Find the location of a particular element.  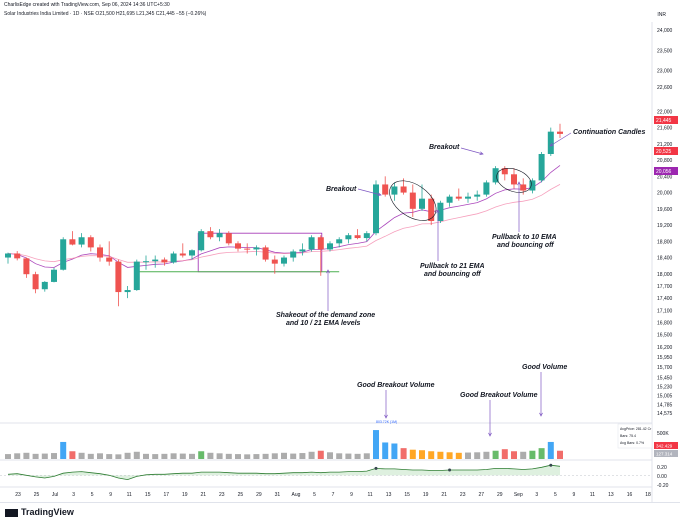

price-tick-label: 16,800 is located at coordinates (665, 324).